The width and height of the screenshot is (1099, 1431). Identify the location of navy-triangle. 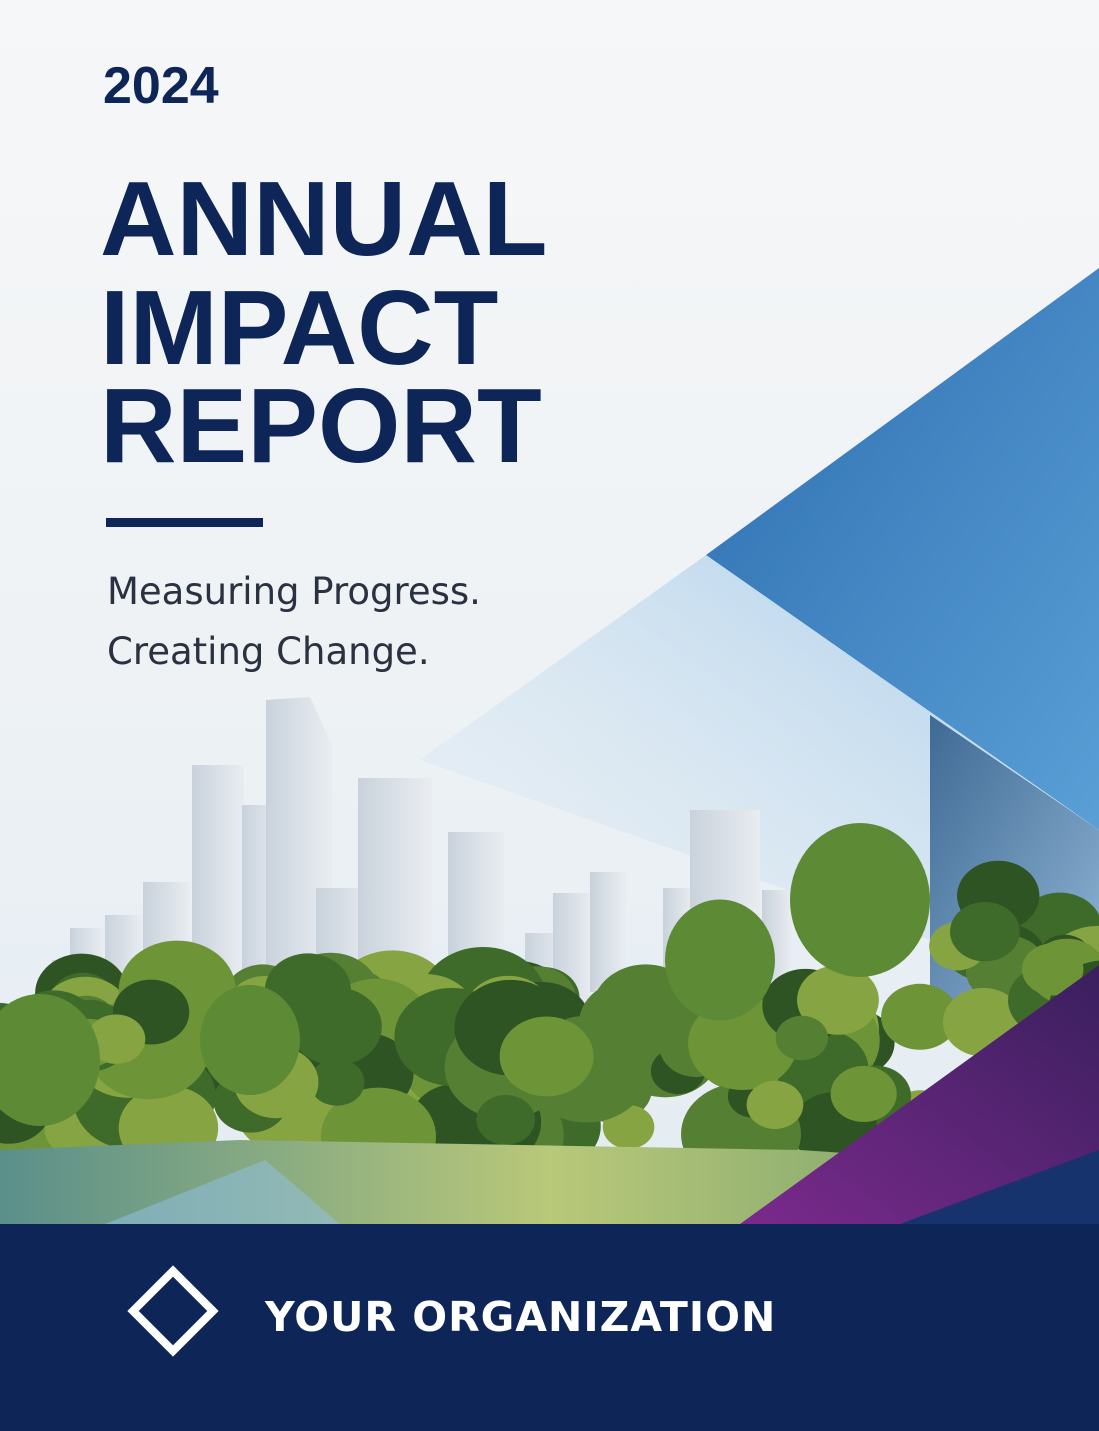
(999, 1187).